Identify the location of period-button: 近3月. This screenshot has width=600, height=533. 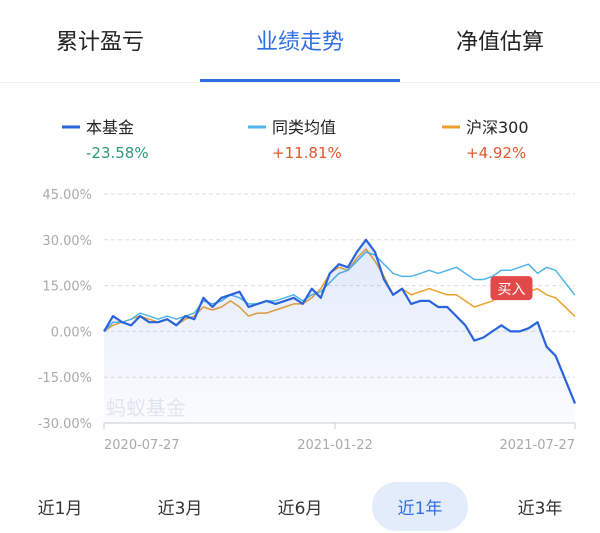
(180, 506).